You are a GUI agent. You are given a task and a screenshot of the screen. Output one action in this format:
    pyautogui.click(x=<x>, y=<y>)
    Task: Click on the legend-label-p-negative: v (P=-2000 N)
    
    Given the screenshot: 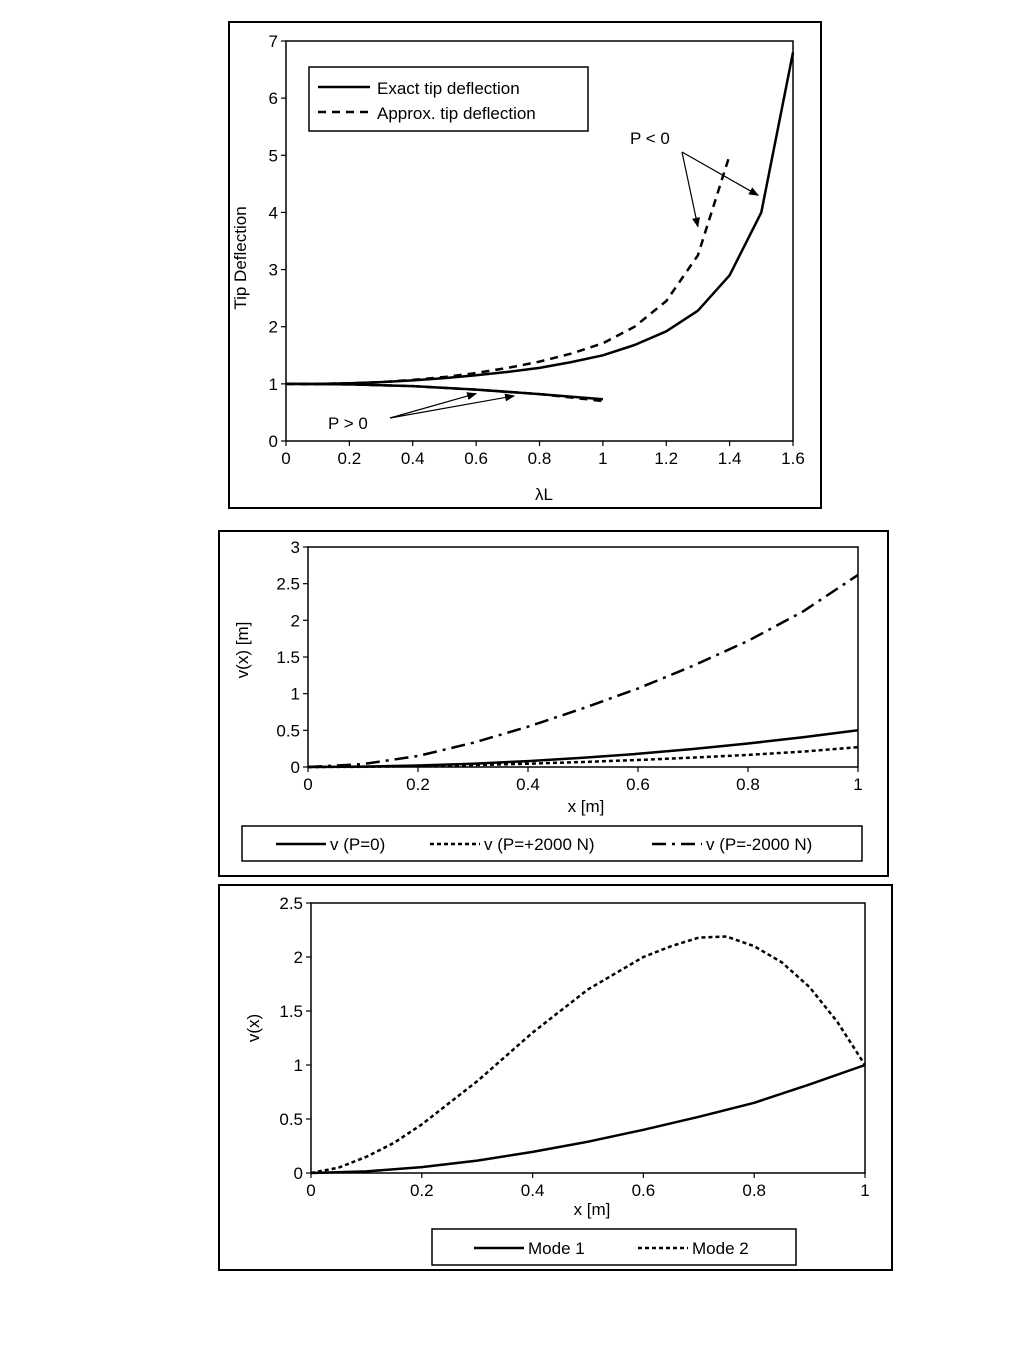 What is the action you would take?
    pyautogui.click(x=759, y=844)
    